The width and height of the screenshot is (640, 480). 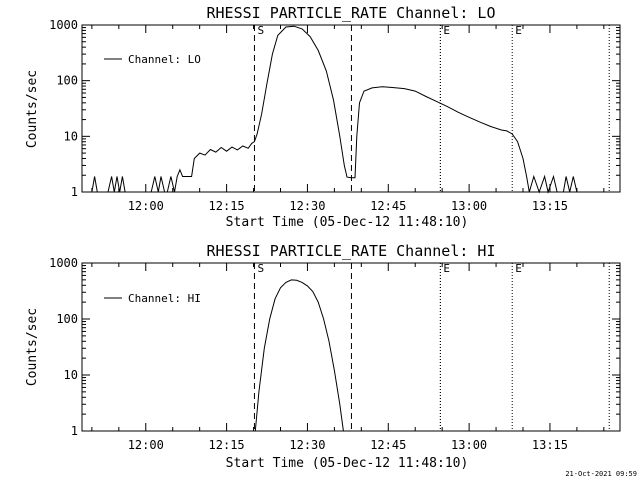 What do you see at coordinates (146, 206) in the screenshot?
I see `lo-x-tick-label: 12:00` at bounding box center [146, 206].